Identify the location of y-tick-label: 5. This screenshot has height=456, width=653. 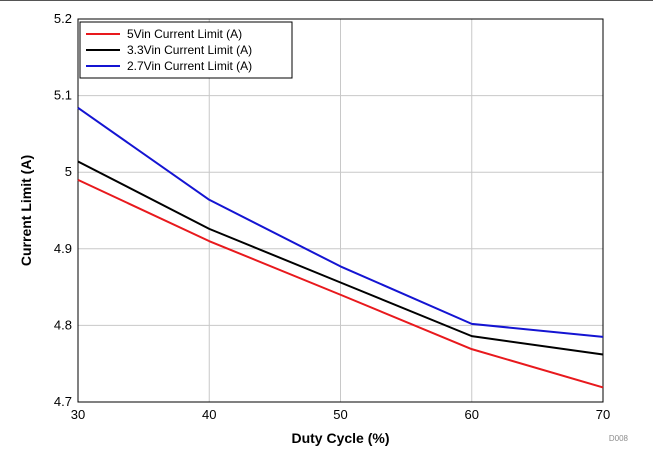
(68, 171).